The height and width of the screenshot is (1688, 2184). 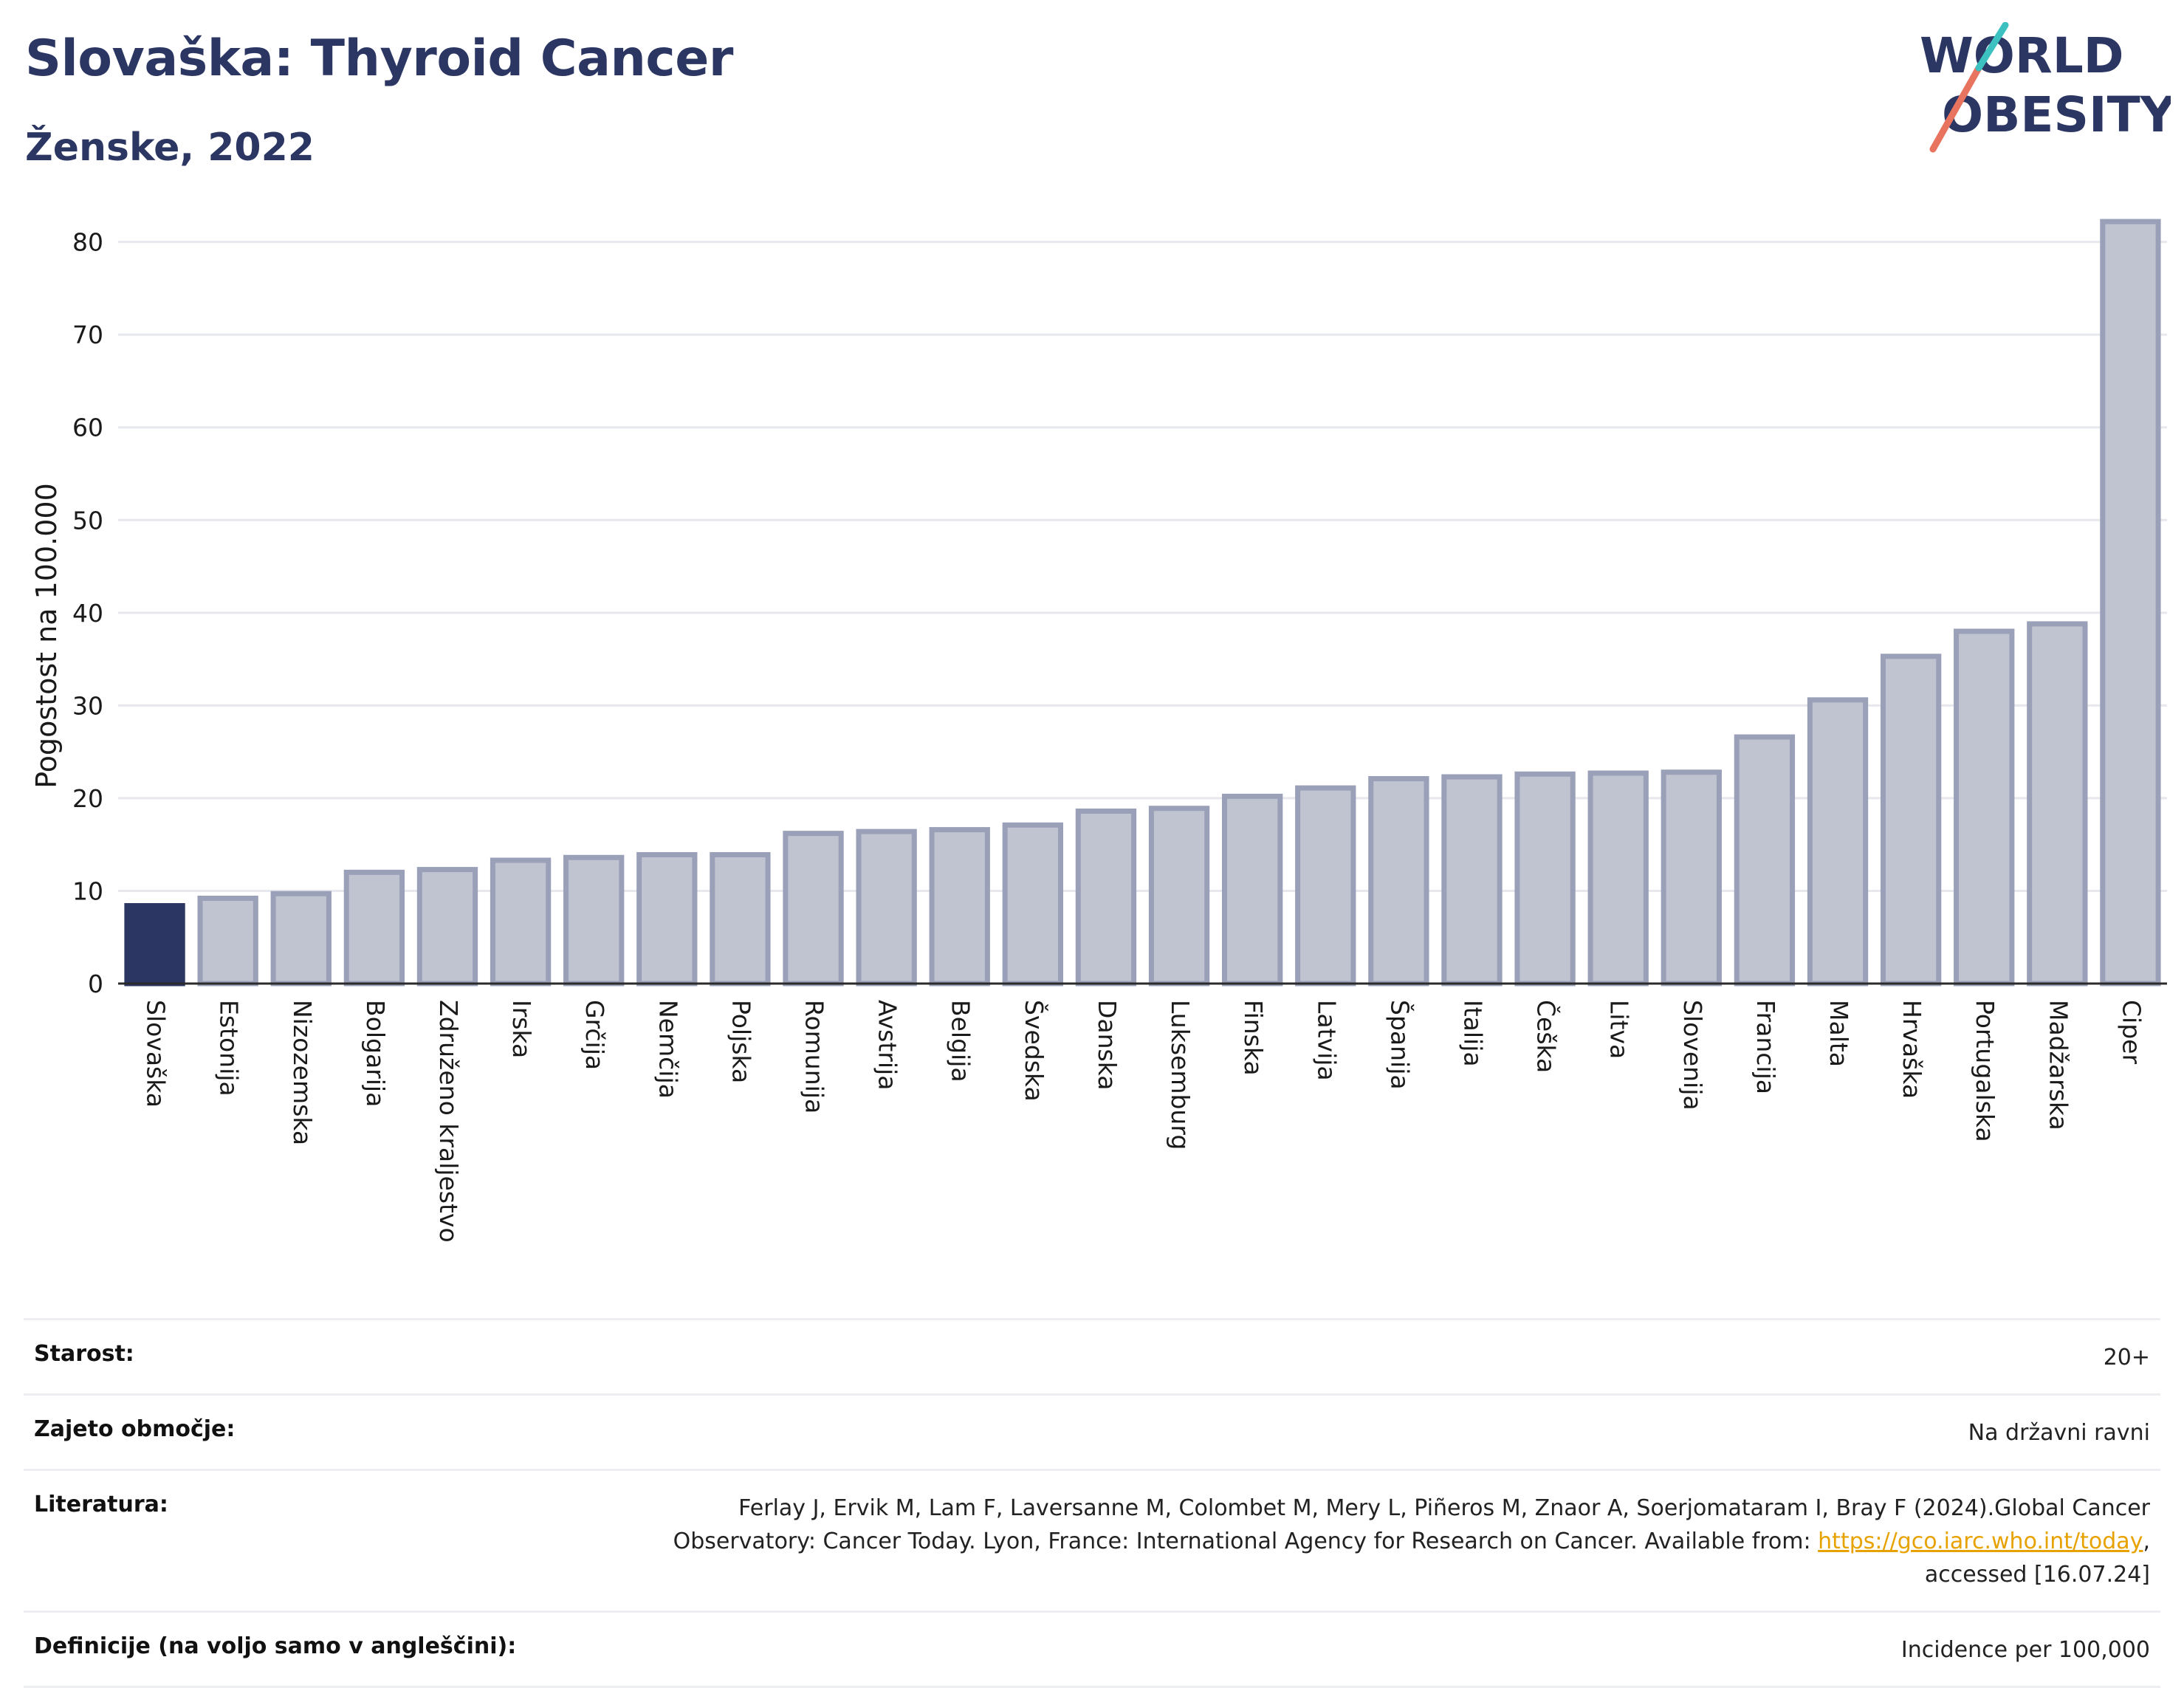 What do you see at coordinates (668, 1049) in the screenshot?
I see `x-tick-label: Nemčija` at bounding box center [668, 1049].